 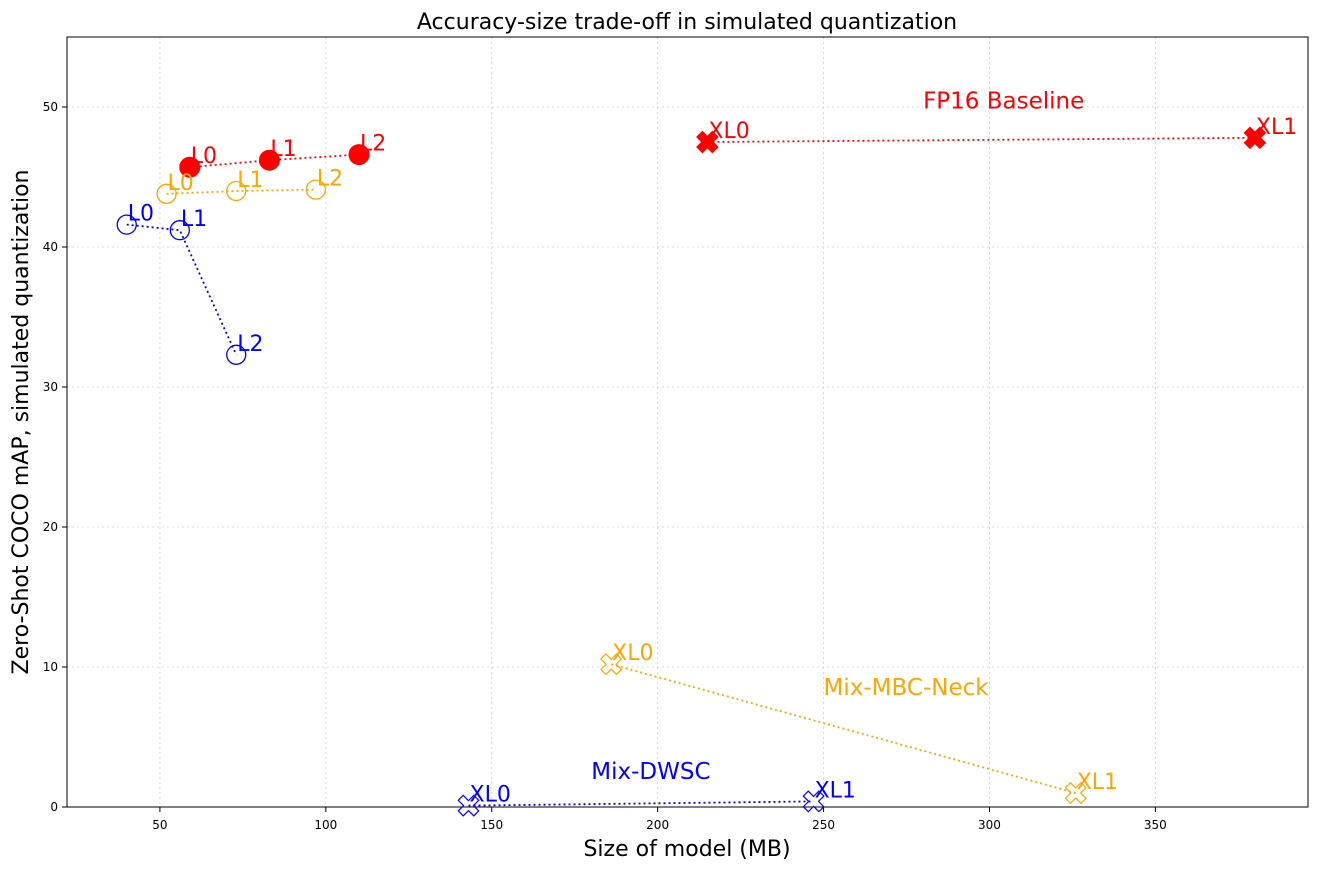 I want to click on y-tick-label: 30, so click(x=50, y=387).